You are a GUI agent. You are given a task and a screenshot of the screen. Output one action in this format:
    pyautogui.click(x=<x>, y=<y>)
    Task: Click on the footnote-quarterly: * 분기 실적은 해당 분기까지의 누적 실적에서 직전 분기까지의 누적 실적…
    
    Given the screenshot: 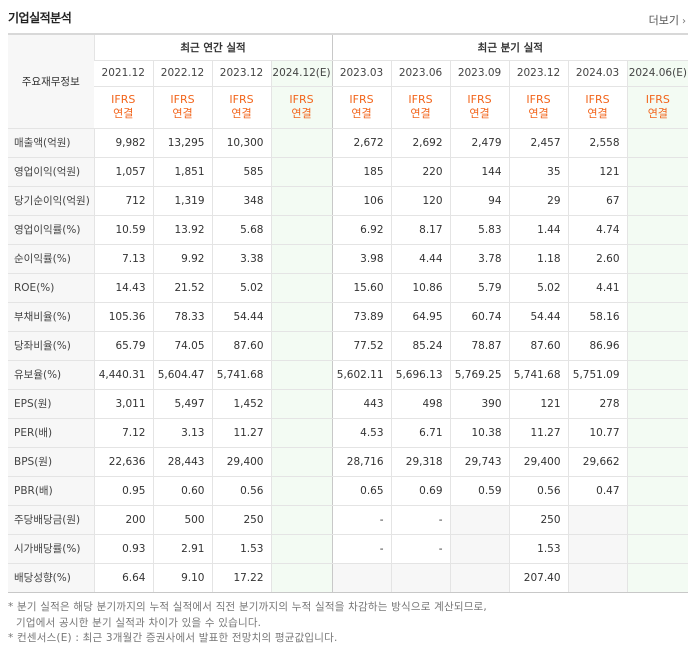 What is the action you would take?
    pyautogui.click(x=247, y=607)
    